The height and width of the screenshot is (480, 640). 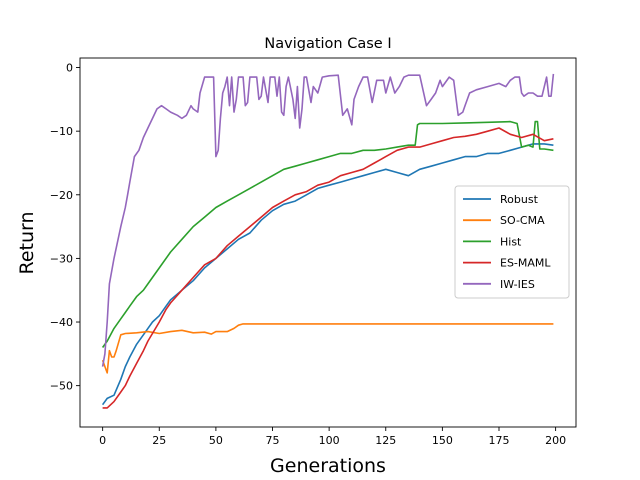 I want to click on x-axis-ticks: 0 25 50 75 100 125 150 175 200, so click(x=332, y=437).